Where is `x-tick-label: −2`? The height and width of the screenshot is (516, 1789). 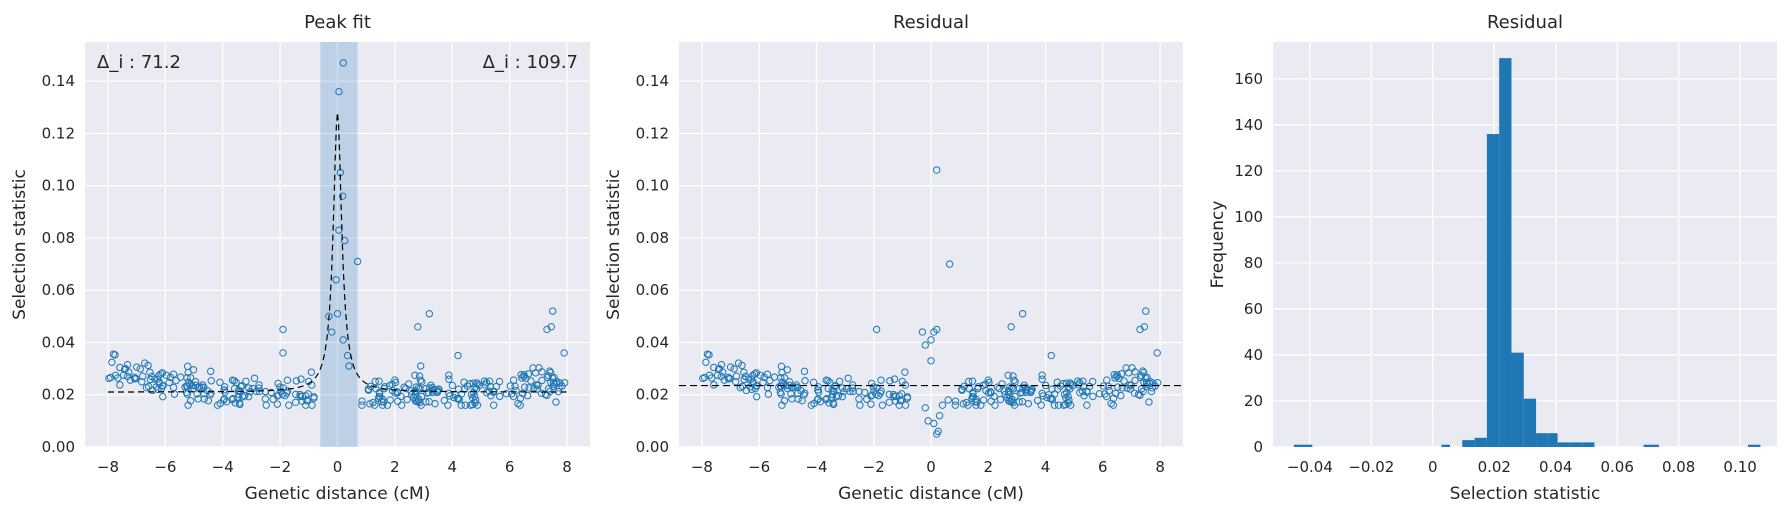
x-tick-label: −2 is located at coordinates (280, 467).